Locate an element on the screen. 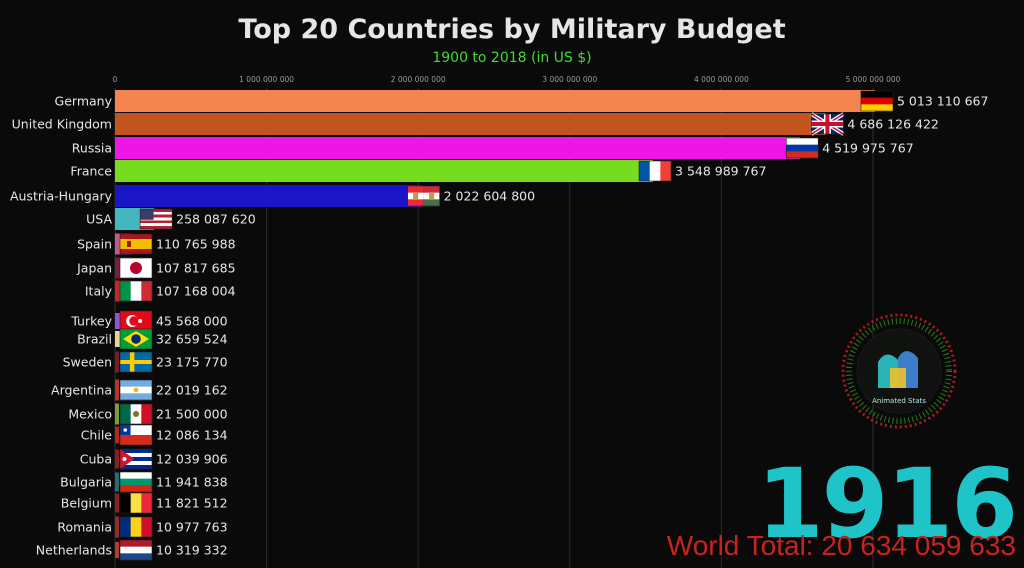 This screenshot has height=568, width=1024. chart-subtitle: 1900 to 2018 (in US $) is located at coordinates (512, 58).